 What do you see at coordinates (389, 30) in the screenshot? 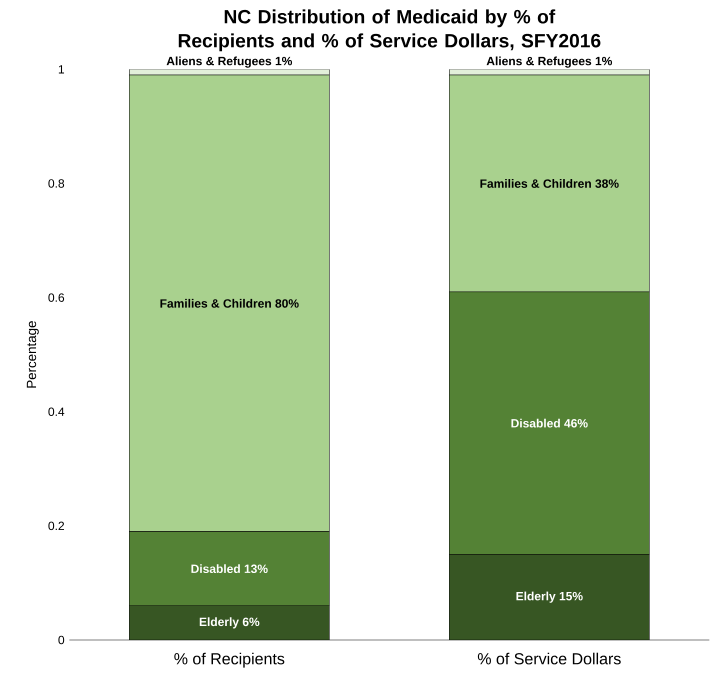
I see `chart-title: NC Distribution of Medicaid by % of Recipients and % of Service Dollars, SFY2016` at bounding box center [389, 30].